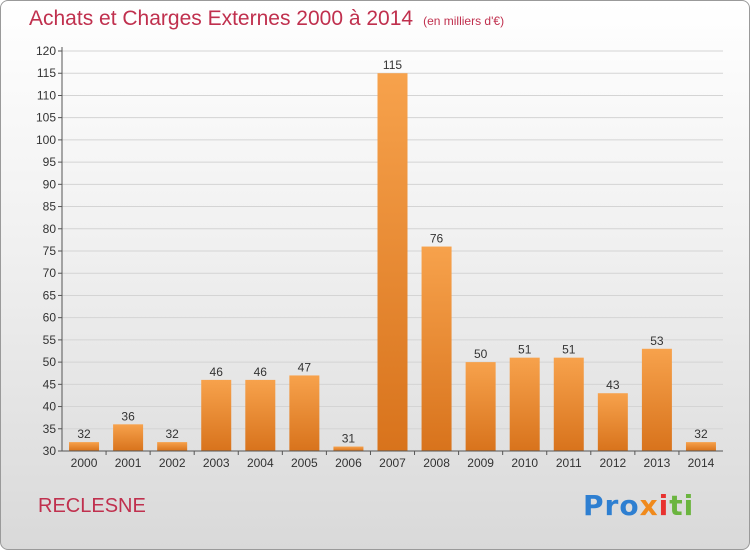 This screenshot has height=550, width=750. Describe the element at coordinates (348, 463) in the screenshot. I see `x-tick-label: 2006` at that location.